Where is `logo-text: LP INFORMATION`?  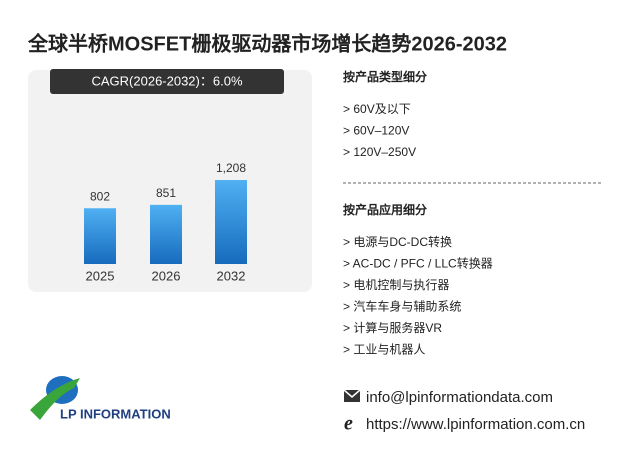
logo-text: LP INFORMATION is located at coordinates (115, 413).